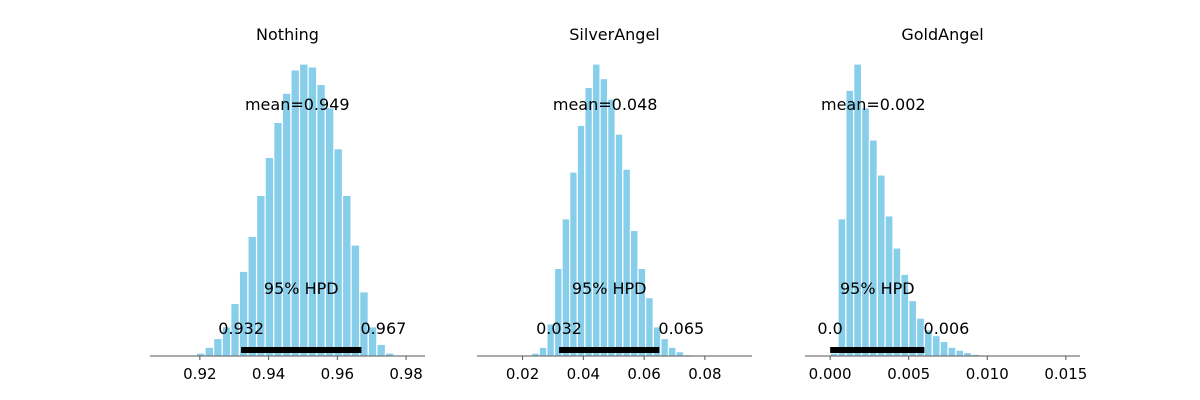 The width and height of the screenshot is (1200, 400). What do you see at coordinates (947, 328) in the screenshot?
I see `hpd-high-label: 0.006` at bounding box center [947, 328].